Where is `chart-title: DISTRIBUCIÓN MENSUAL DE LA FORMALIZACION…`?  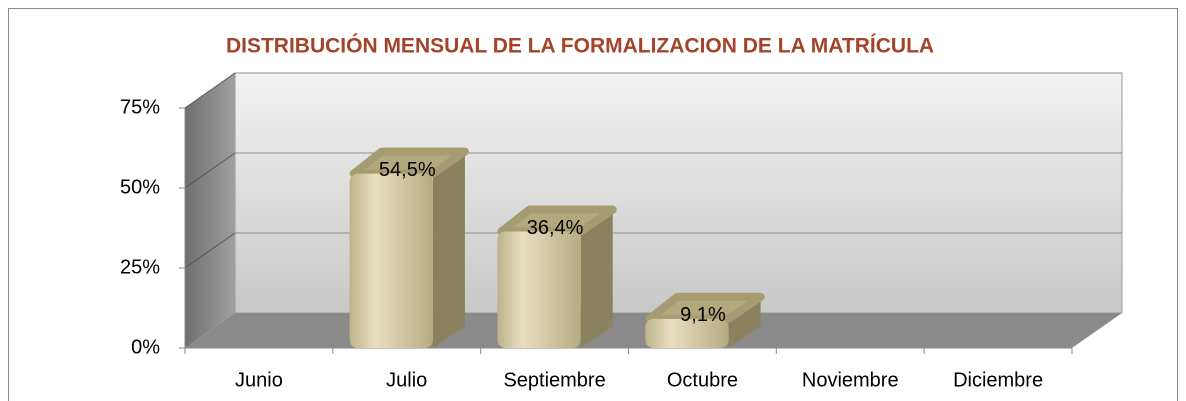 chart-title: DISTRIBUCIÓN MENSUAL DE LA FORMALIZACION… is located at coordinates (580, 46).